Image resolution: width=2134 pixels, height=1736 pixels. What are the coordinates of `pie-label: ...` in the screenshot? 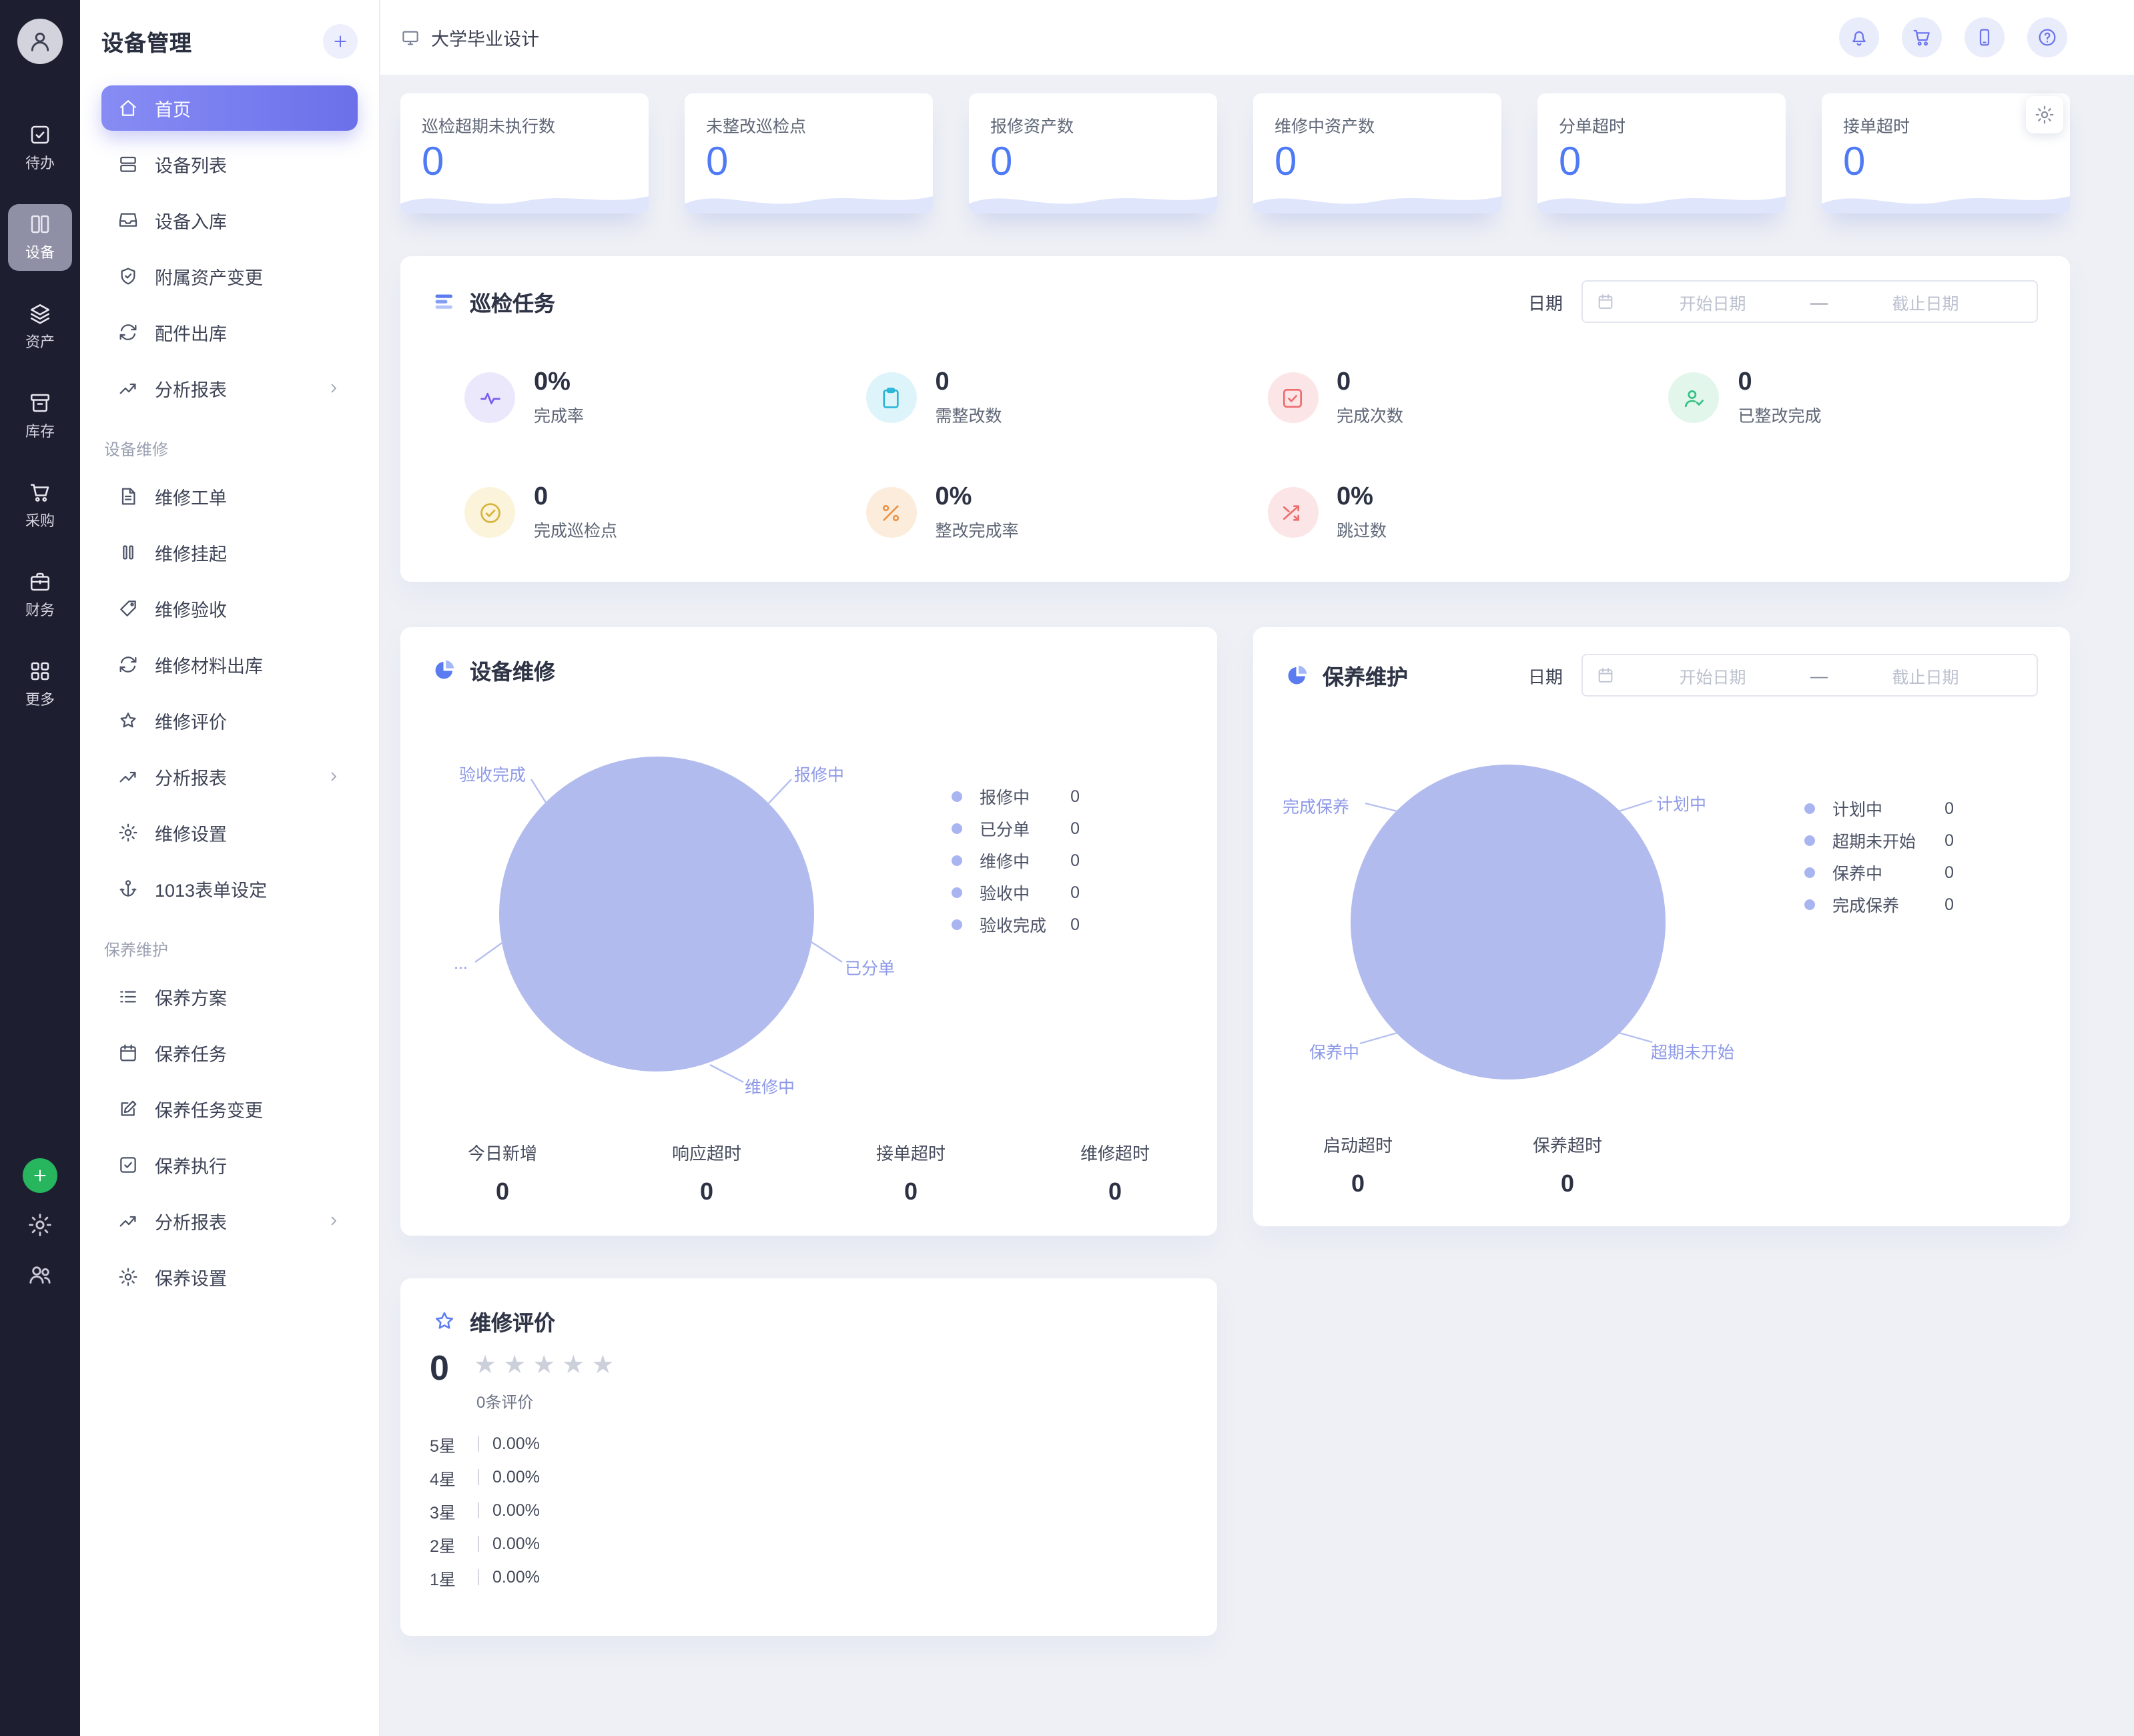 It's located at (461, 963).